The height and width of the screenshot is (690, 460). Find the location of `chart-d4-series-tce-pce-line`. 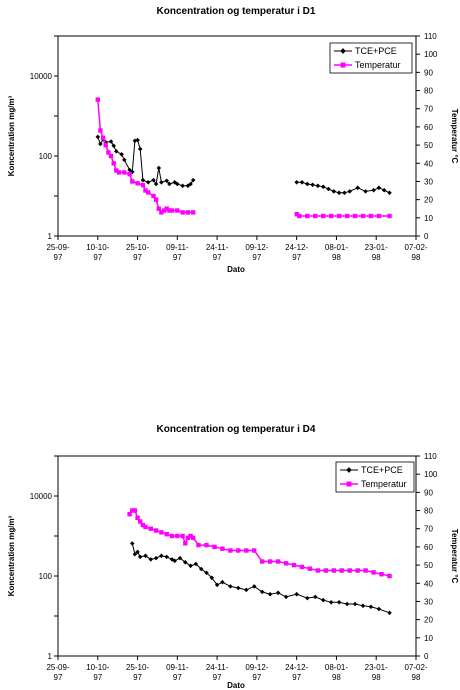

chart-d4-series-tce-pce-line is located at coordinates (260, 578).